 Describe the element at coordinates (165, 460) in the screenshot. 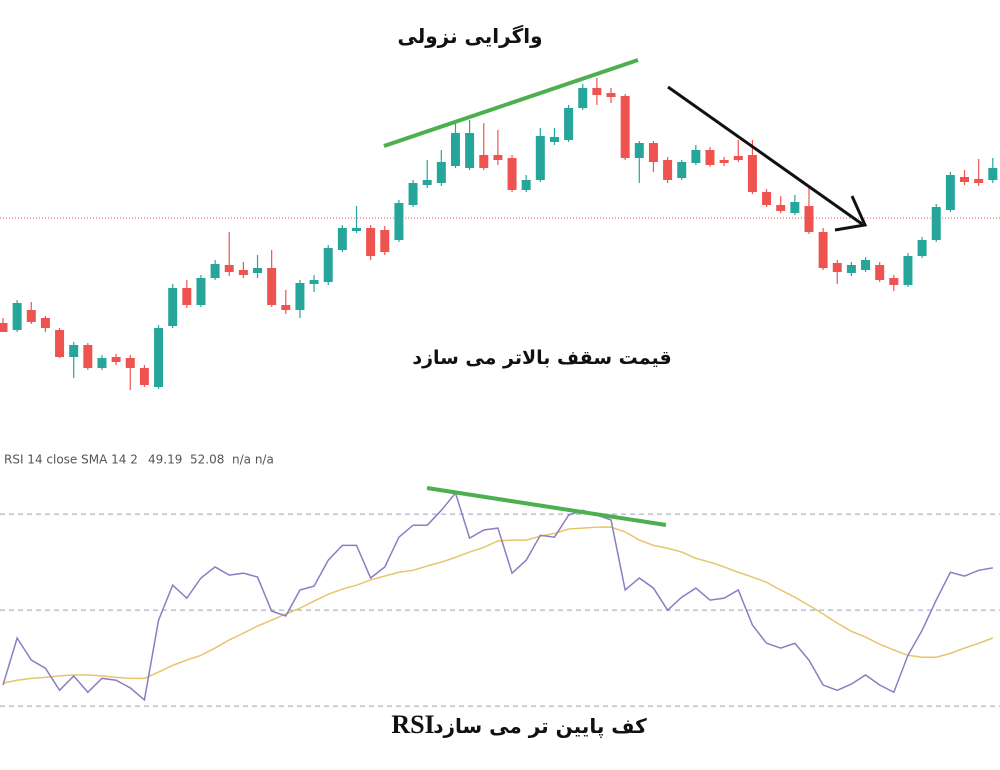

I see `legend-value: 49.19` at that location.